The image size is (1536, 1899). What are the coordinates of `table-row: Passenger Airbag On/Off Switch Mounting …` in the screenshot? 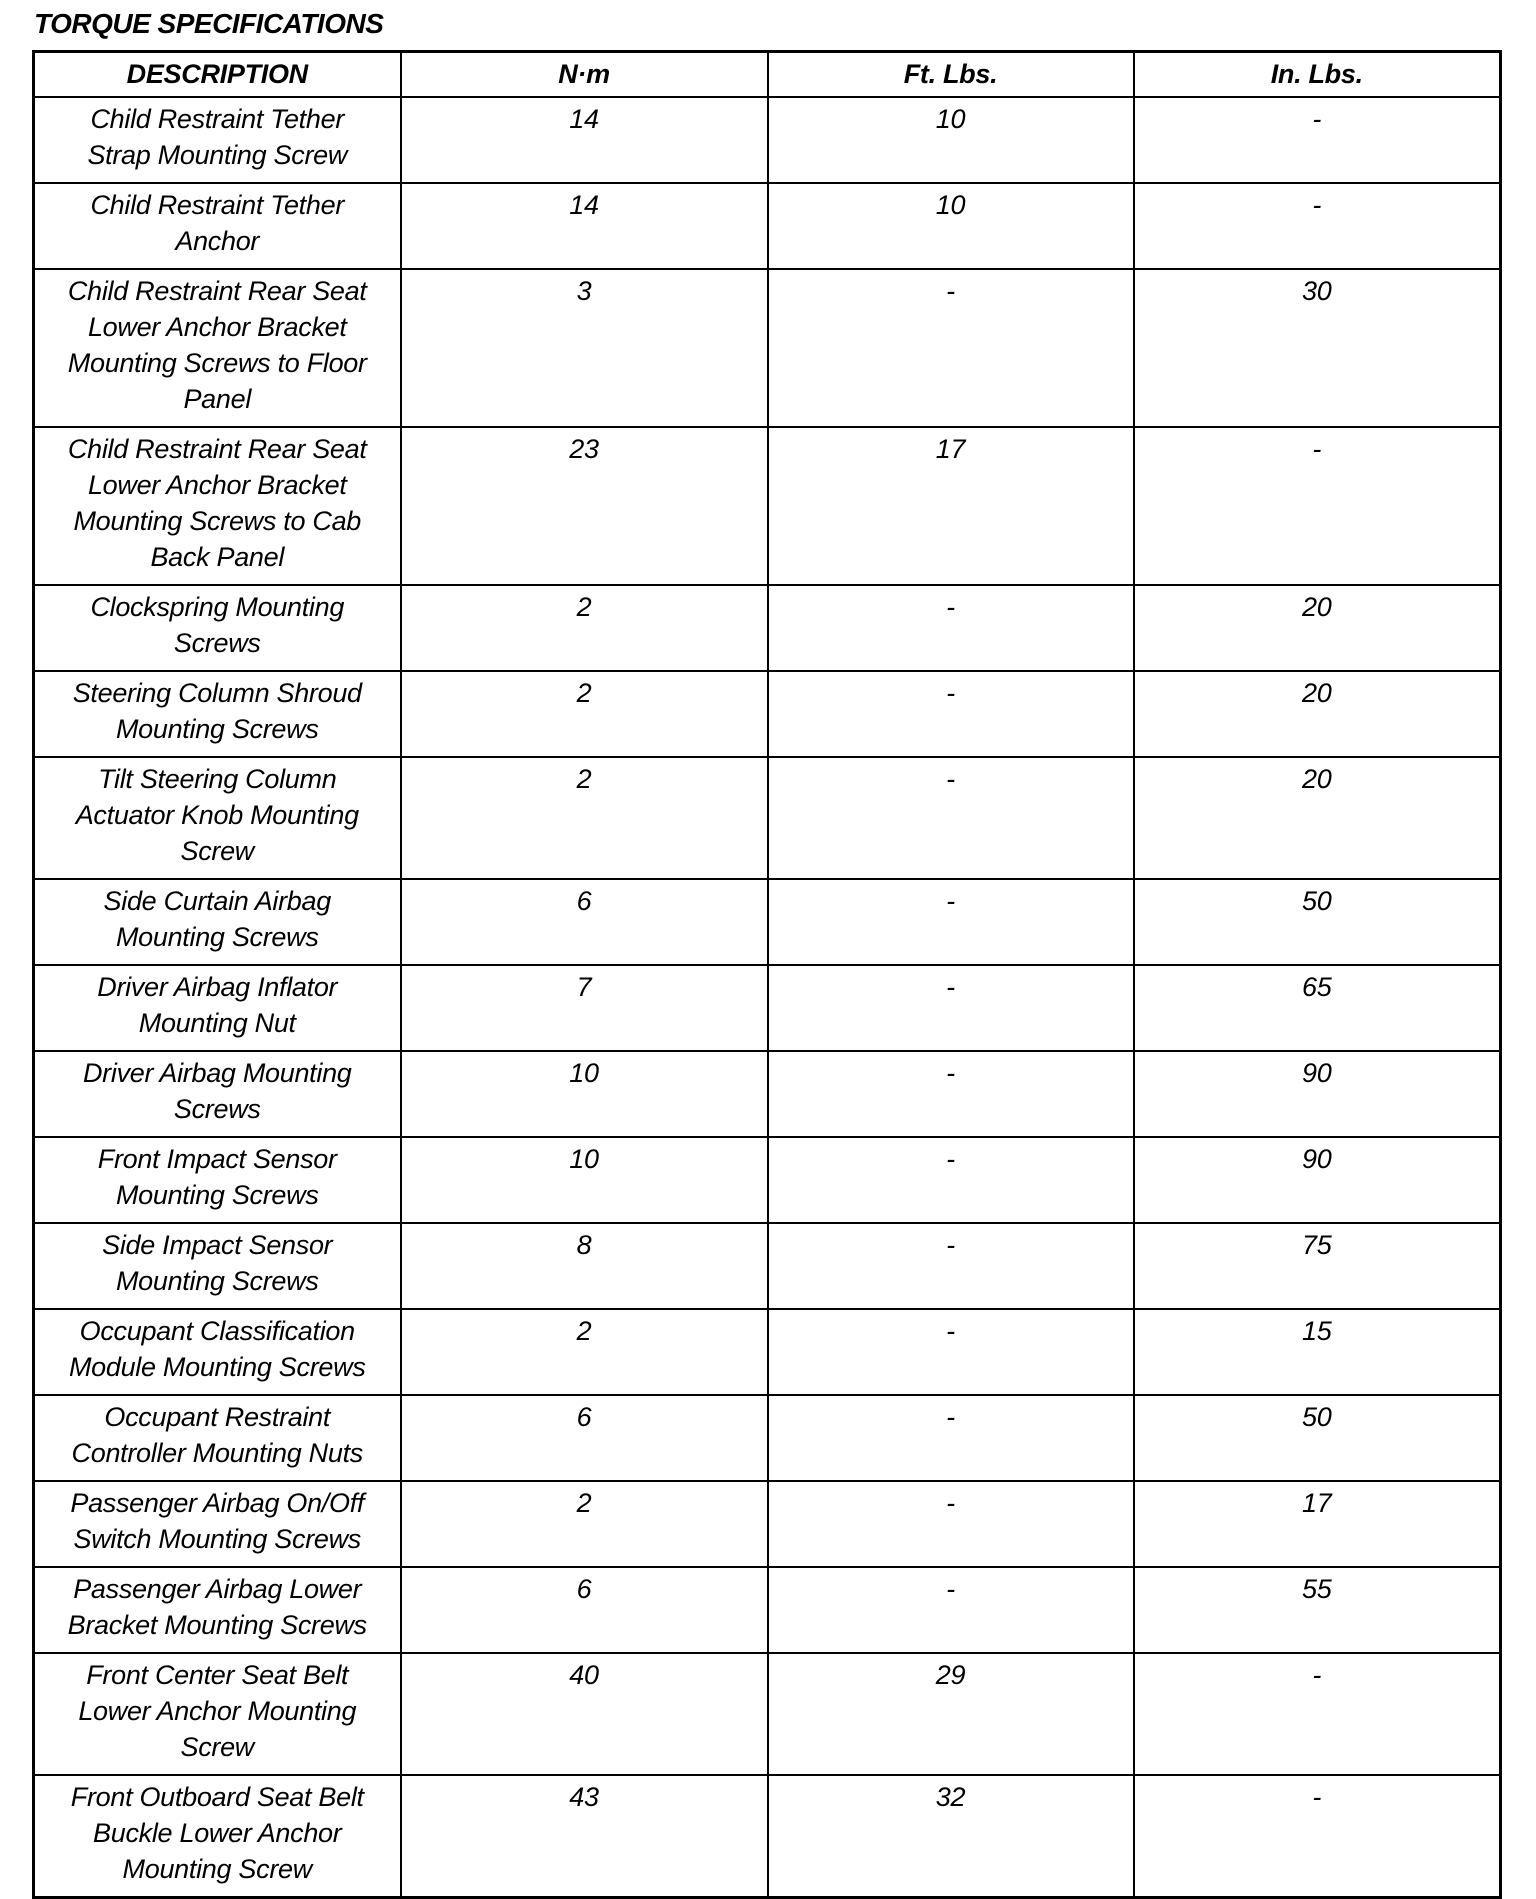 It's located at (767, 1524).